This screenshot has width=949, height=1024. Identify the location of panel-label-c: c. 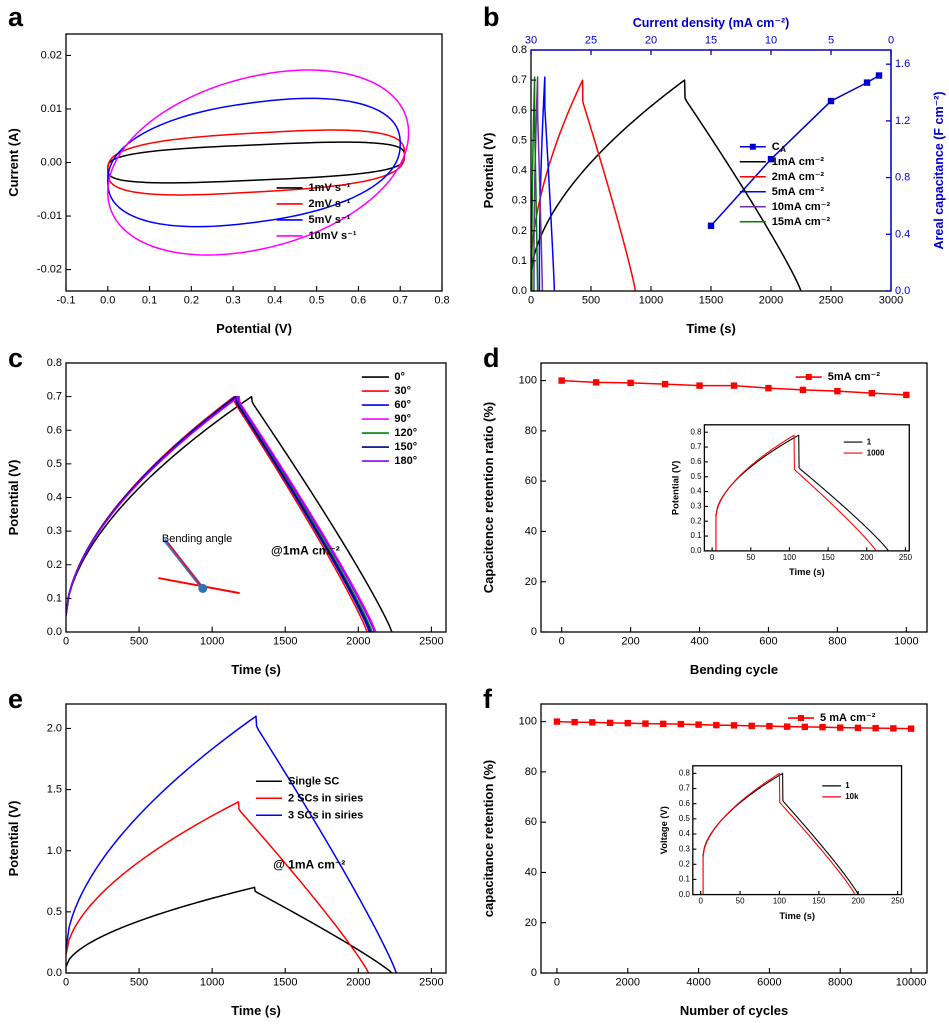
(16, 358).